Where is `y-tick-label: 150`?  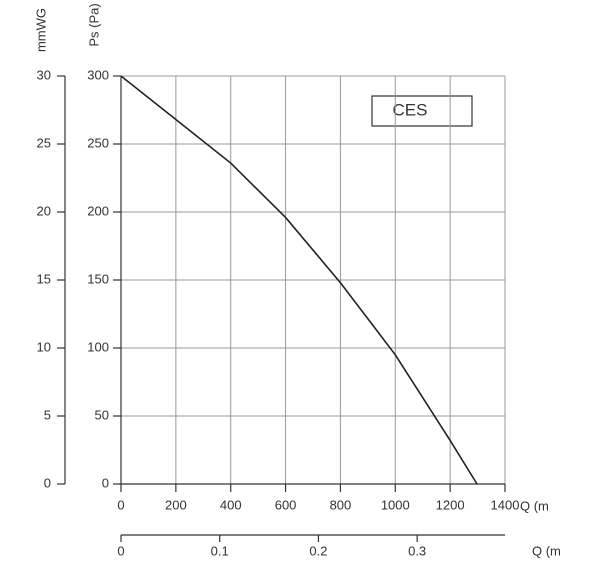 y-tick-label: 150 is located at coordinates (98, 278).